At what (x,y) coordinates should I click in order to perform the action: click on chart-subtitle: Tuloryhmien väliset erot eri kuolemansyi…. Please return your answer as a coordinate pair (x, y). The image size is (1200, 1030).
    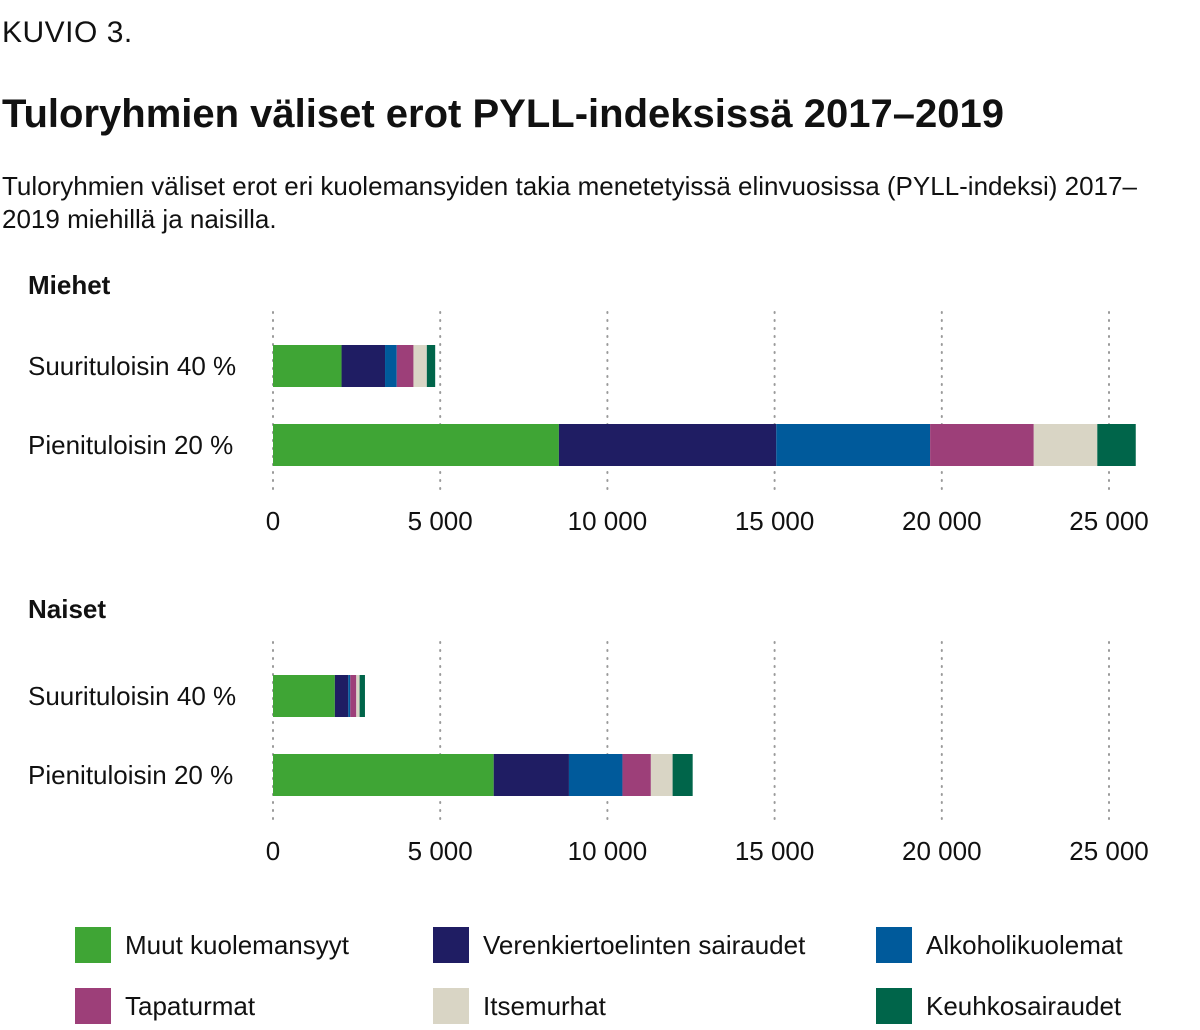
    Looking at the image, I should click on (569, 202).